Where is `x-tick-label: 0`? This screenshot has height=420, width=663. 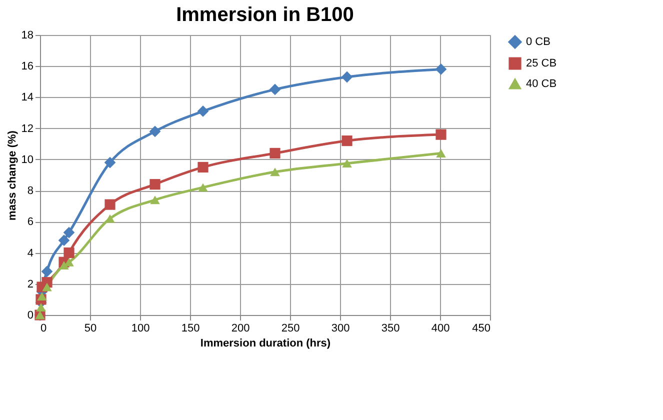 x-tick-label: 0 is located at coordinates (43, 328).